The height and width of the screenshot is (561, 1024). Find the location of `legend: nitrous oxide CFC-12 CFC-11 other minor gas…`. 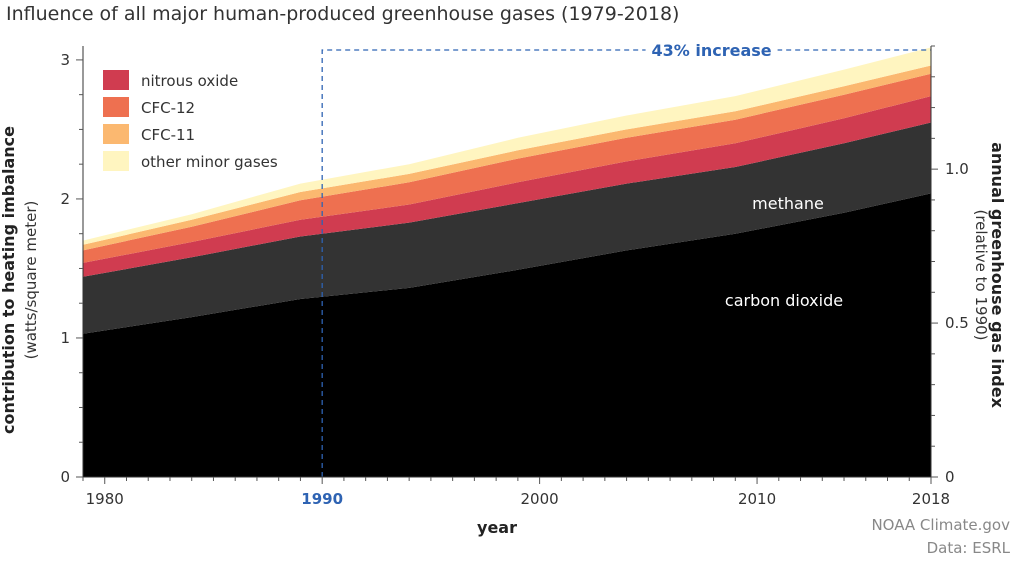

legend: nitrous oxide CFC-12 CFC-11 other minor gas… is located at coordinates (190, 120).